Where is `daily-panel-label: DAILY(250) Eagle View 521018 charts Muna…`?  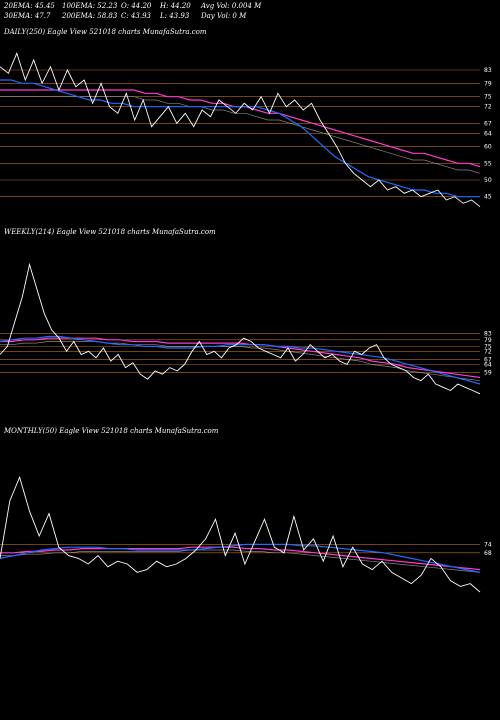 daily-panel-label: DAILY(250) Eagle View 521018 charts Muna… is located at coordinates (105, 32).